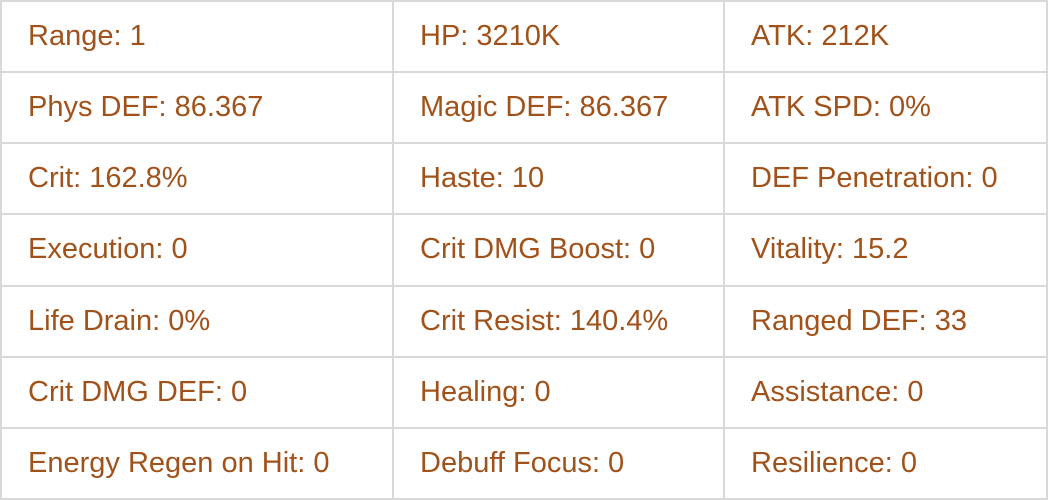 This screenshot has width=1048, height=500. I want to click on stat-cell: DEF Penetration: 0, so click(885, 179).